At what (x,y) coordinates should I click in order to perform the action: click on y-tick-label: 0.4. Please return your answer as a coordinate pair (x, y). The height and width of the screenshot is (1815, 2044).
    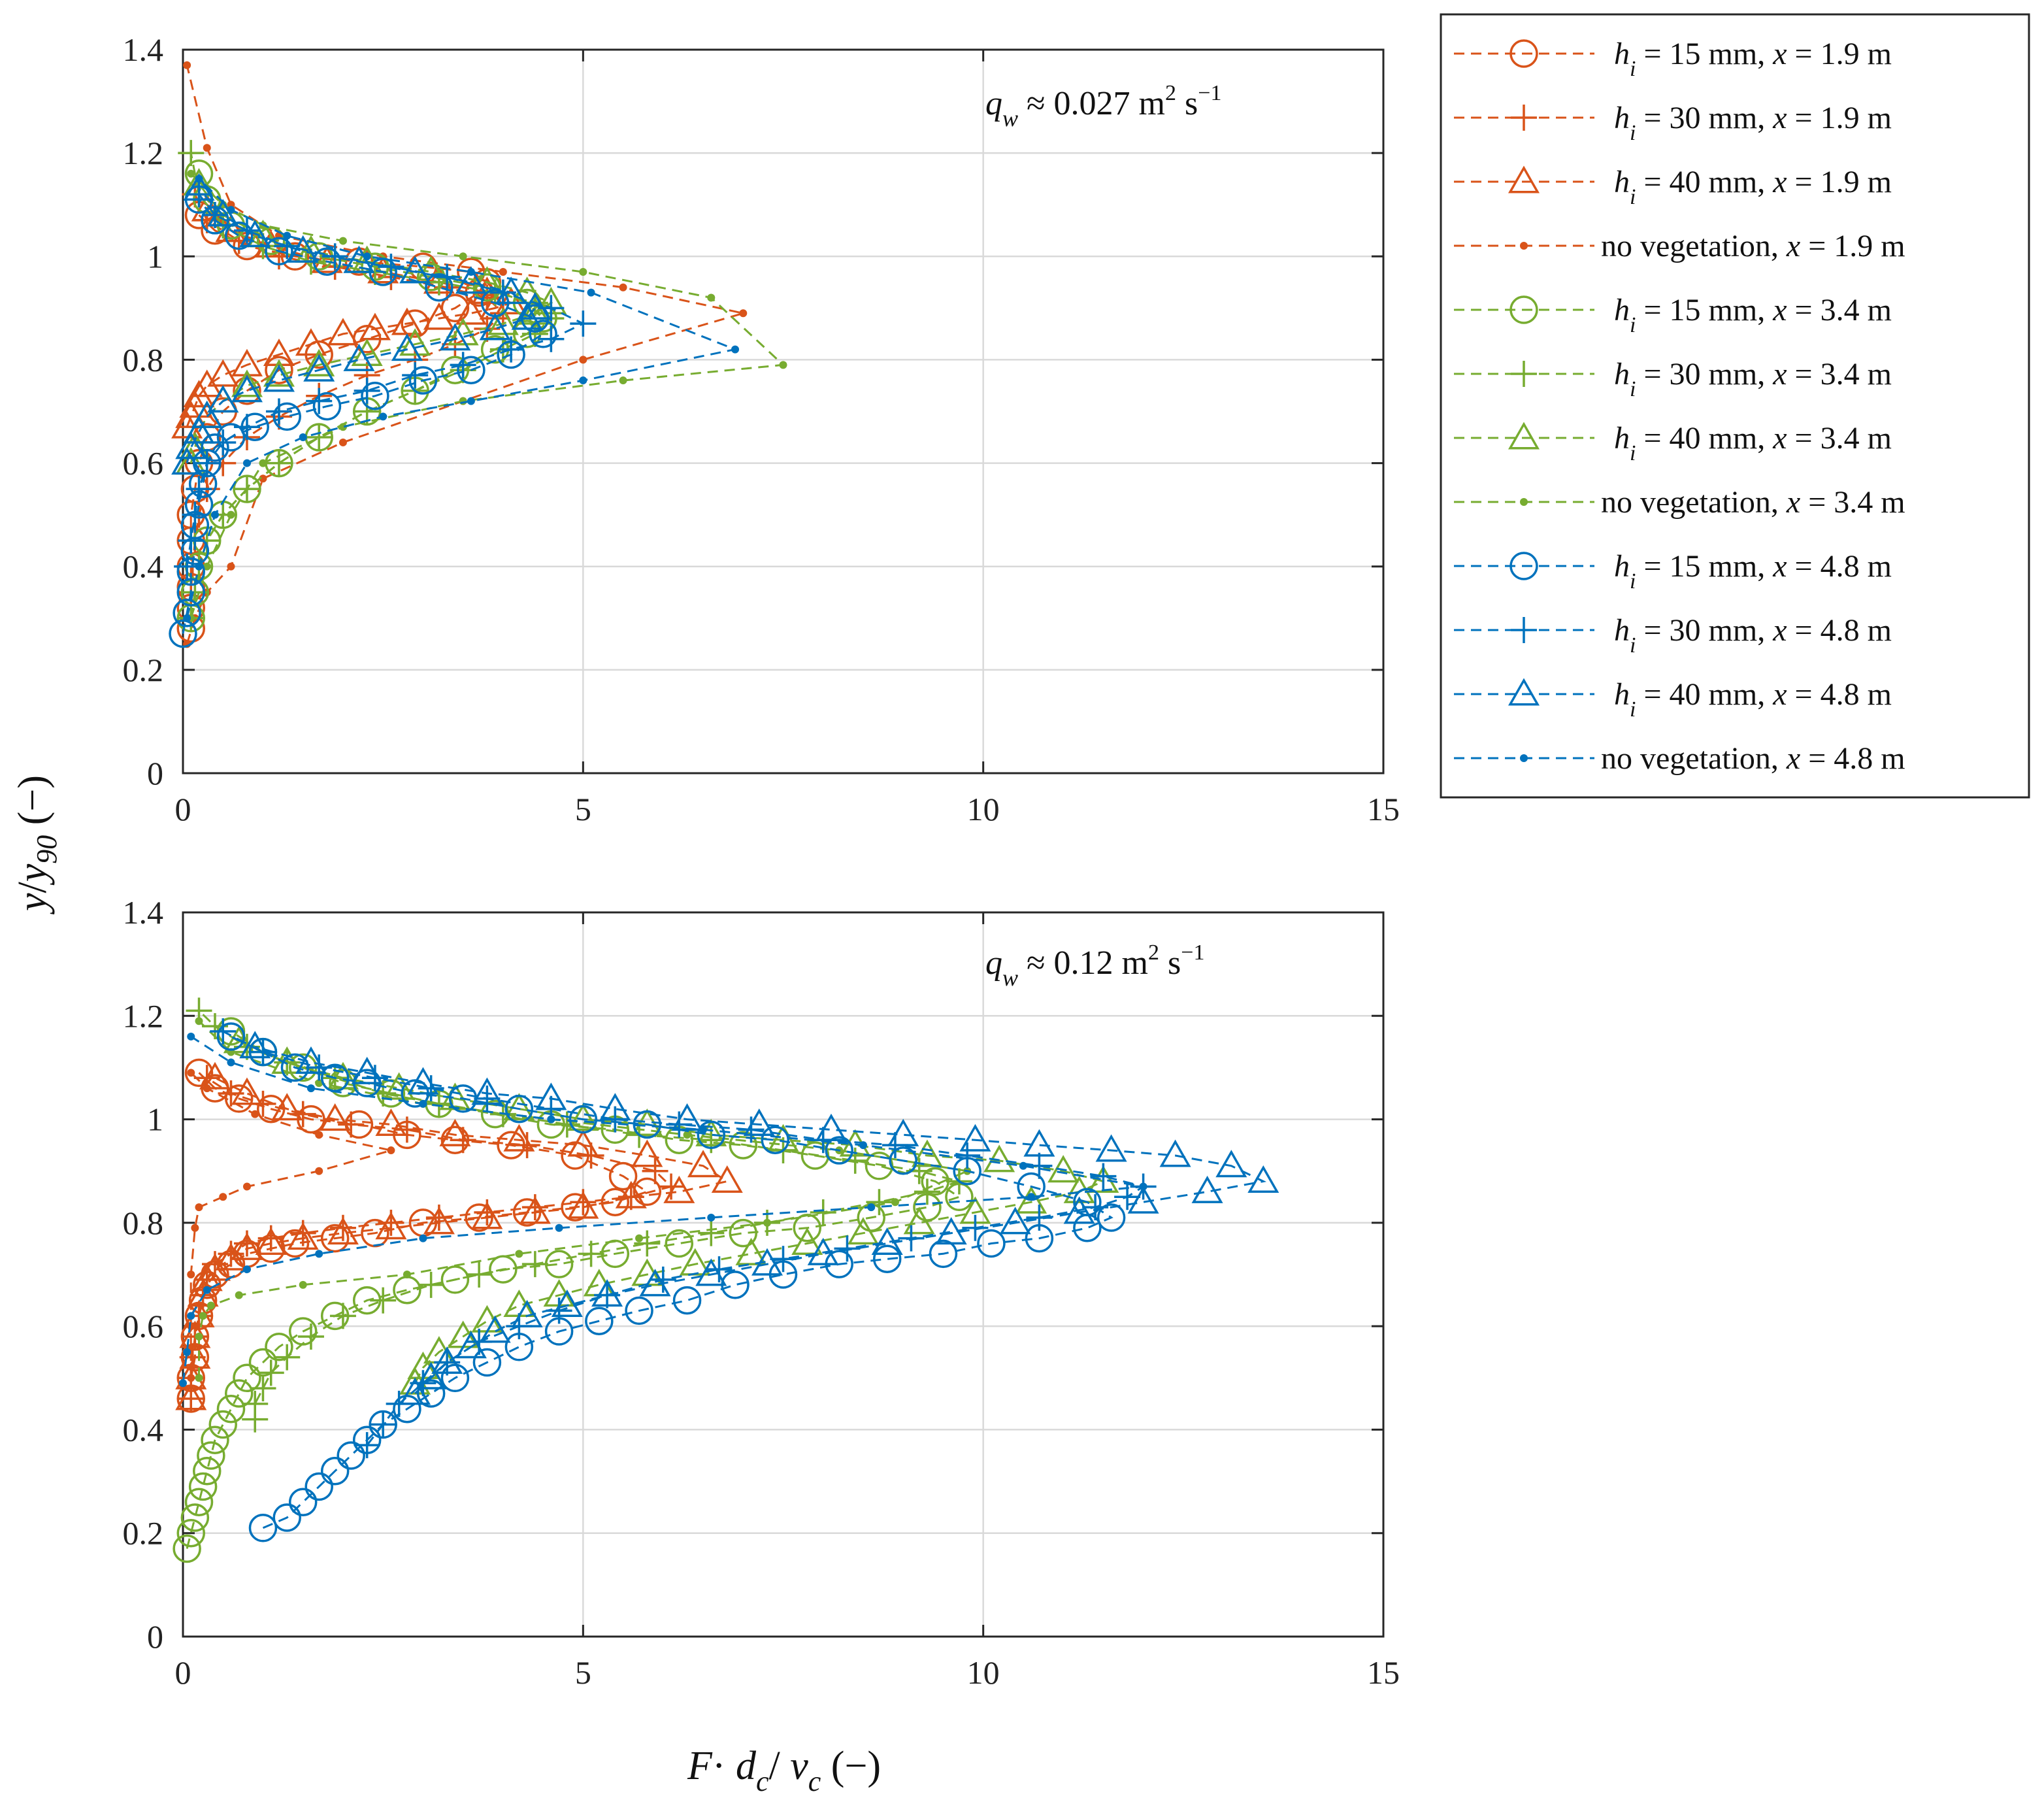
    Looking at the image, I should click on (143, 1429).